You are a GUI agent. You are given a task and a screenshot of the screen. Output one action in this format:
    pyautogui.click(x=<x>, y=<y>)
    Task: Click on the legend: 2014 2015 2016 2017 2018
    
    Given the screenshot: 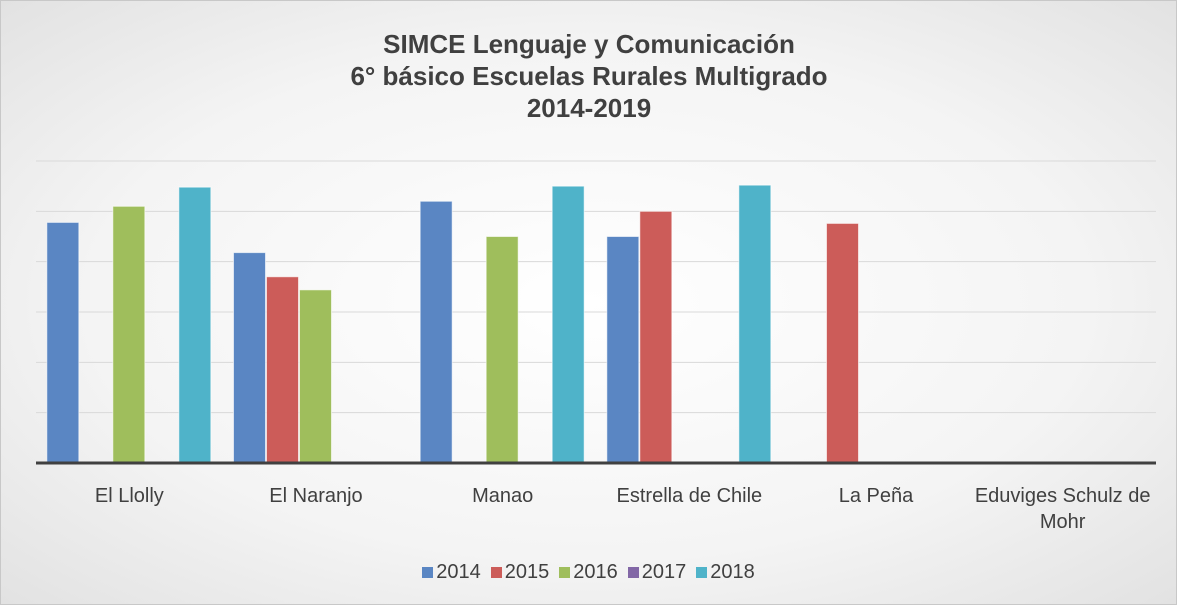 What is the action you would take?
    pyautogui.click(x=588, y=572)
    